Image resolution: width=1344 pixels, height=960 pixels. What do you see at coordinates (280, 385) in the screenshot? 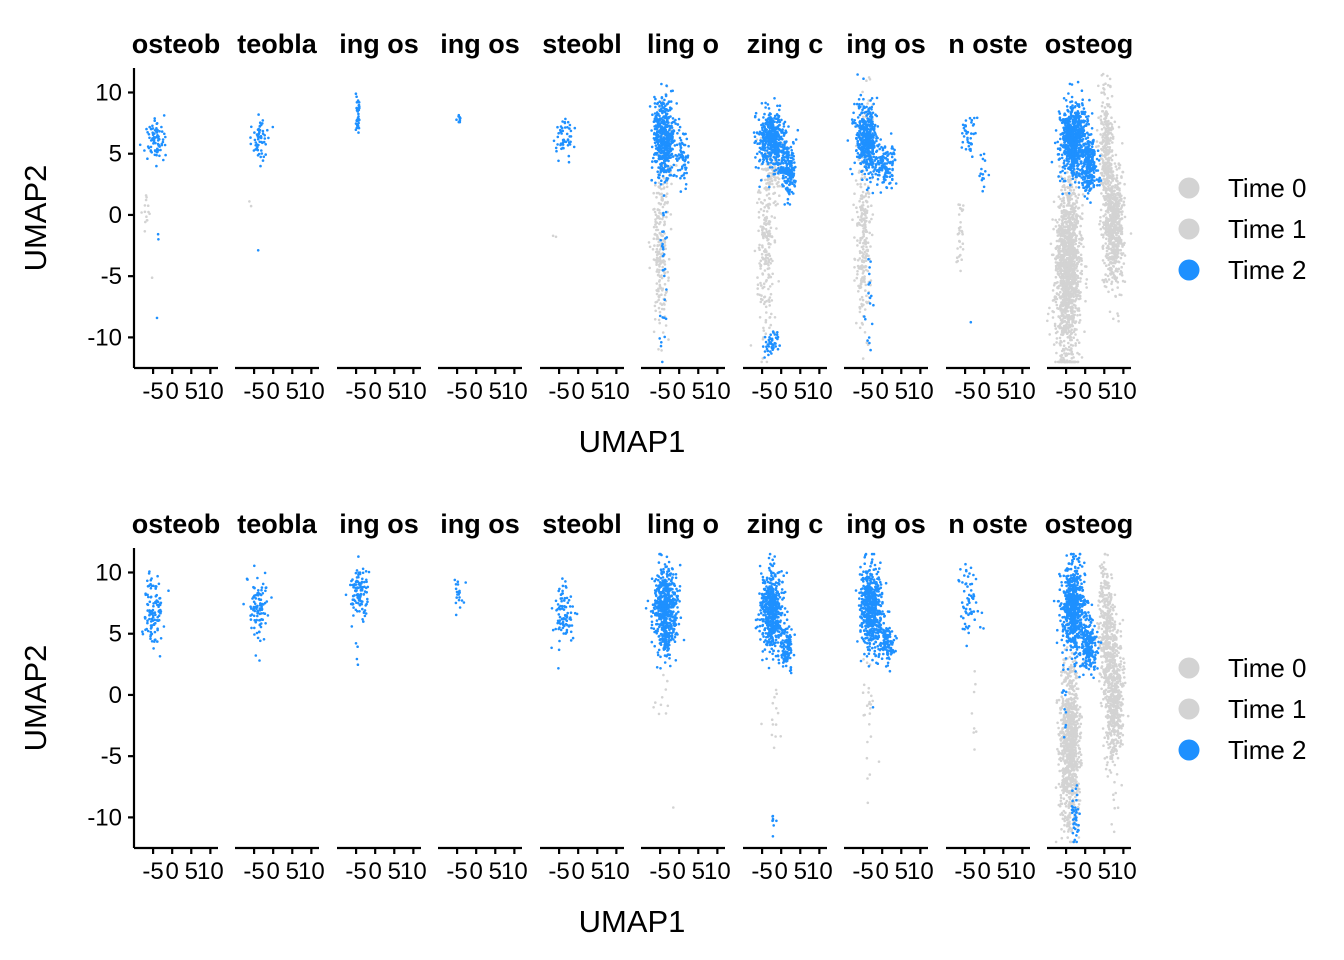
I see `x-axis: -5 0 5 10` at bounding box center [280, 385].